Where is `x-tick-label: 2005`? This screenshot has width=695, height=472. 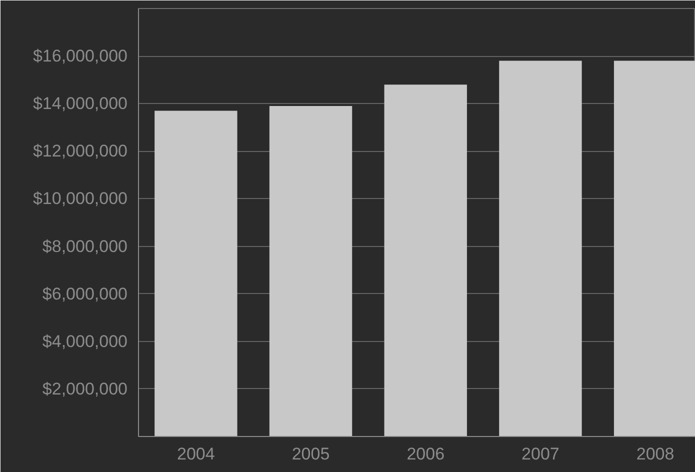 x-tick-label: 2005 is located at coordinates (311, 454).